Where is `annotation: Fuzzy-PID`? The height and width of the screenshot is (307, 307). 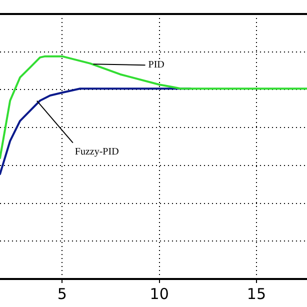
annotation: Fuzzy-PID is located at coordinates (96, 152).